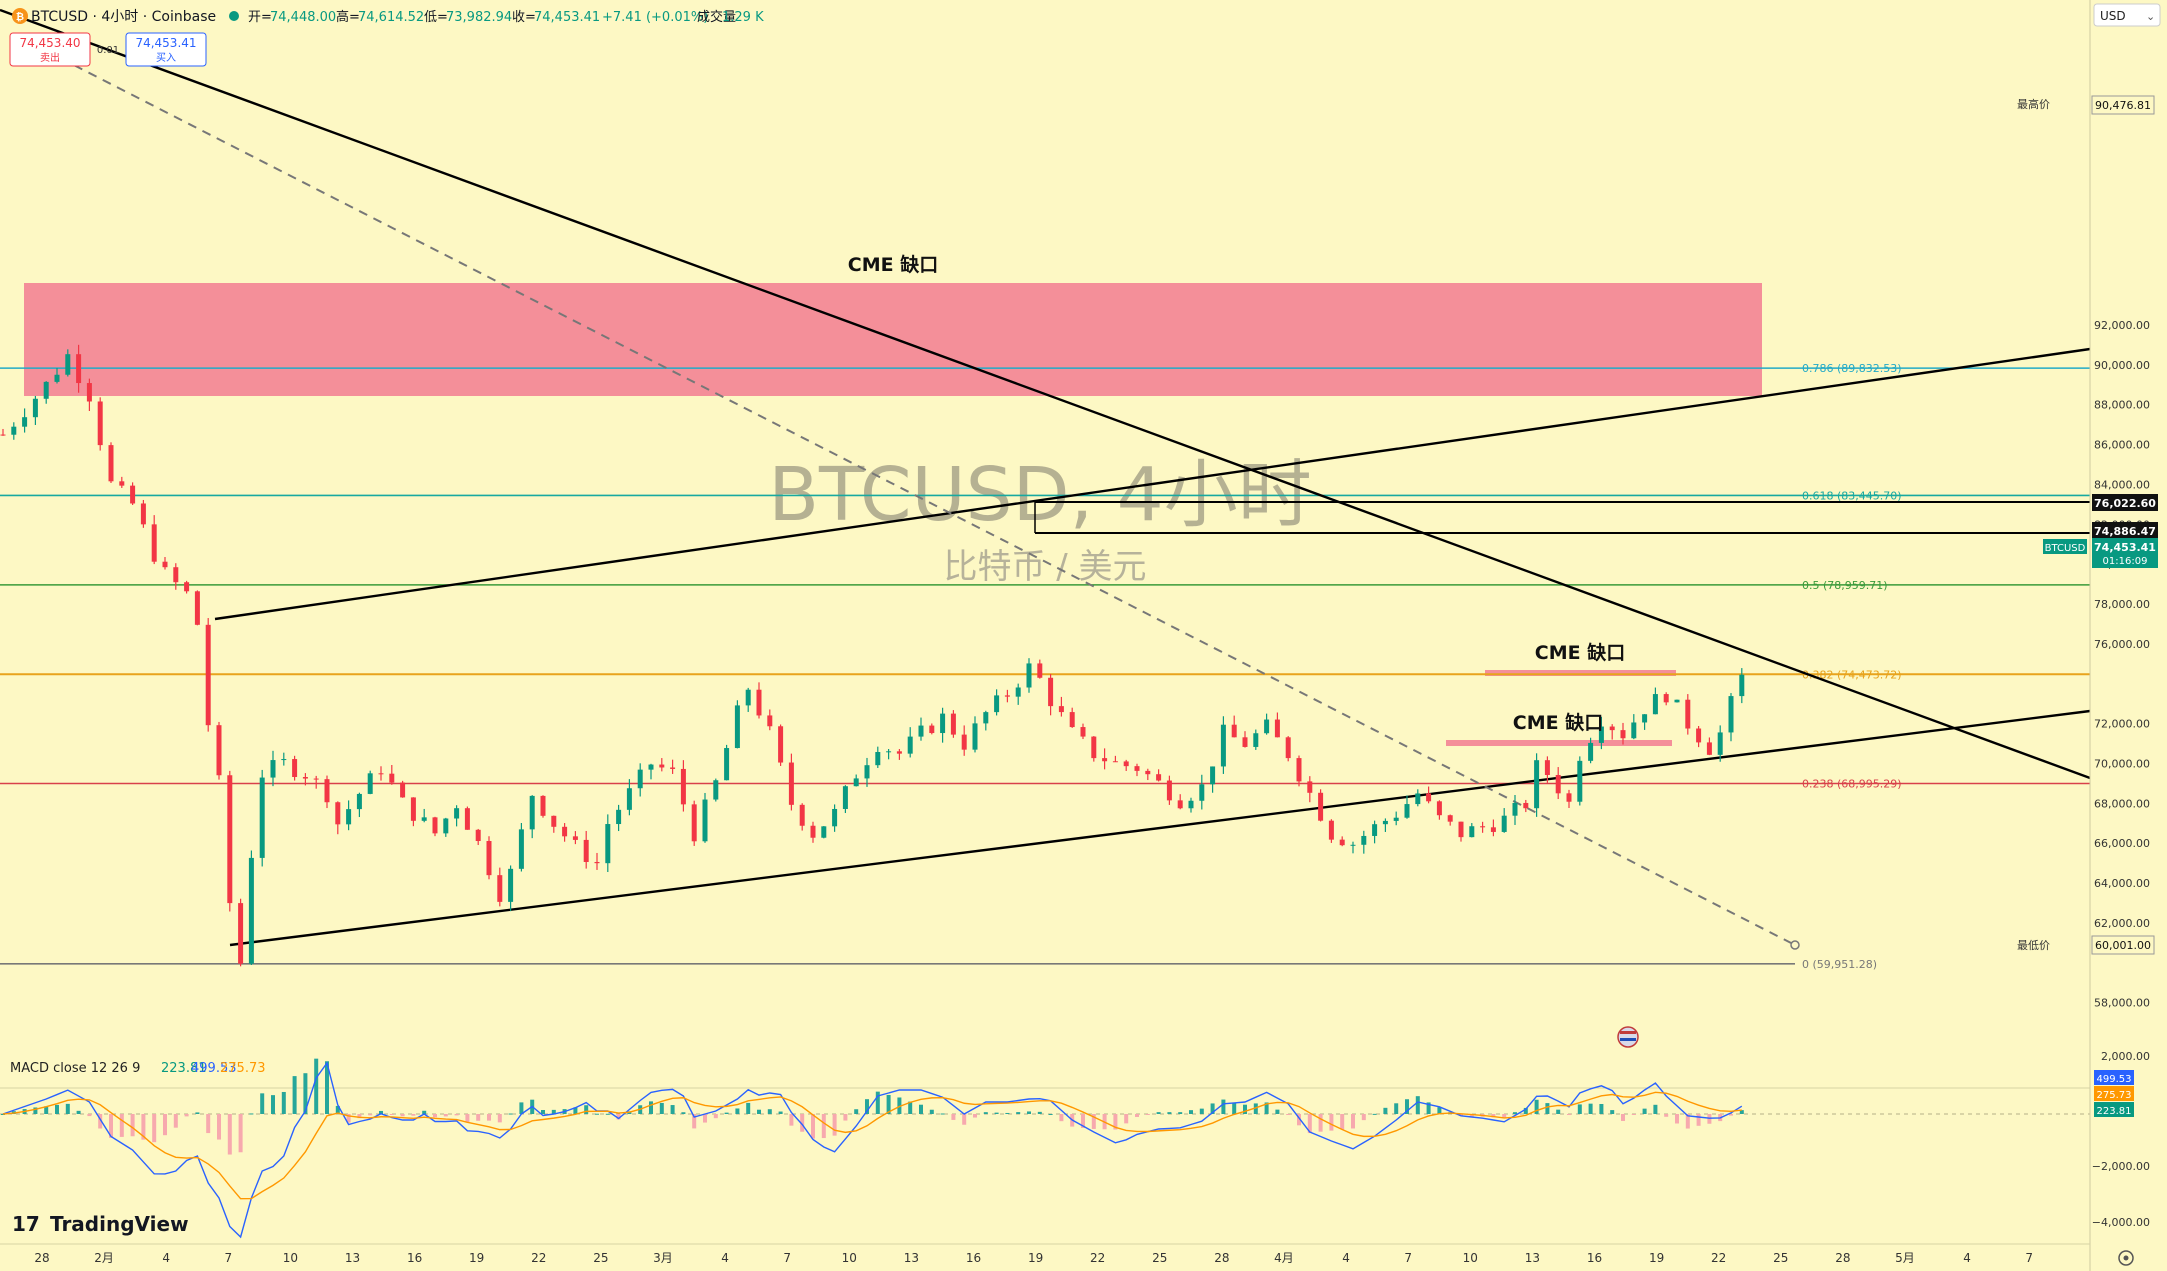 Image resolution: width=2167 pixels, height=1271 pixels. Describe the element at coordinates (2128, 635) in the screenshot. I see `price-axis` at that location.